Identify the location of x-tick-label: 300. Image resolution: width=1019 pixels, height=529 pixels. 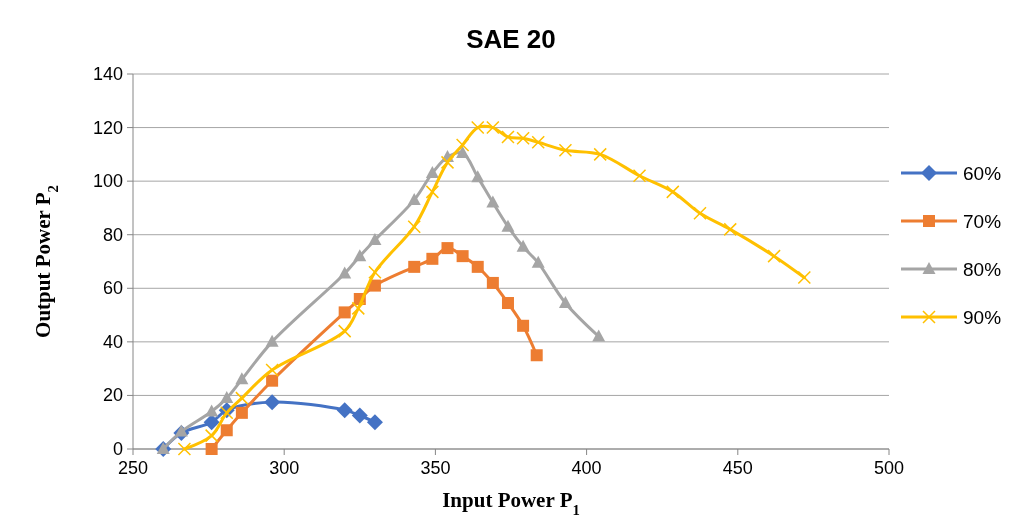
(284, 468).